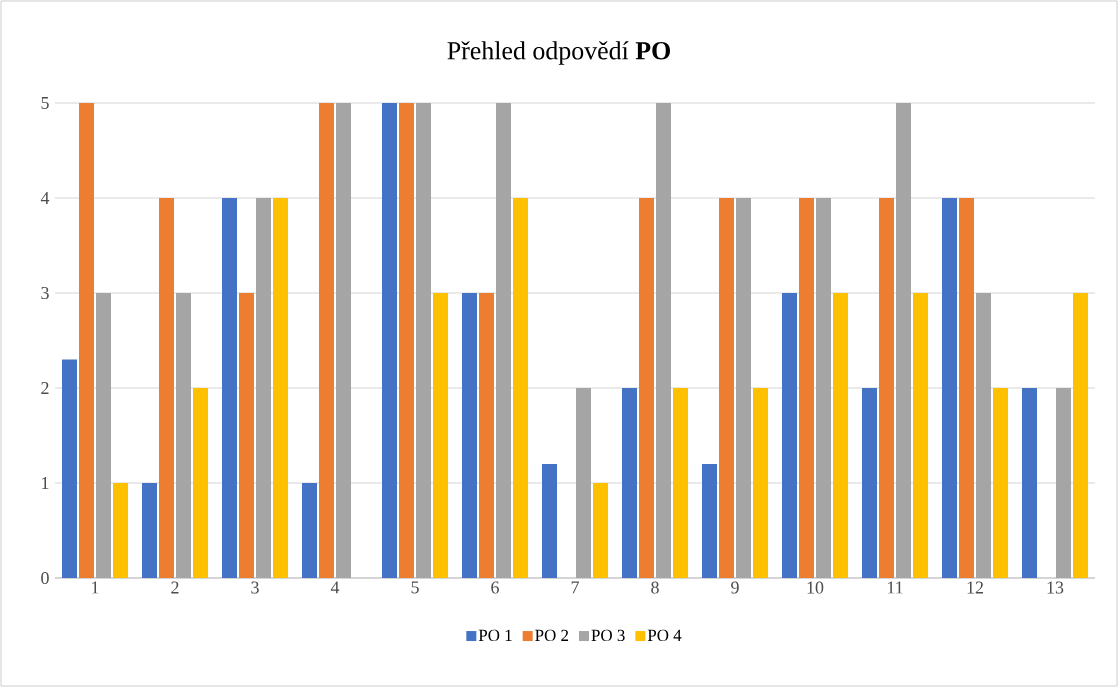 This screenshot has width=1118, height=687. Describe the element at coordinates (45, 103) in the screenshot. I see `y-tick-label: 5` at that location.